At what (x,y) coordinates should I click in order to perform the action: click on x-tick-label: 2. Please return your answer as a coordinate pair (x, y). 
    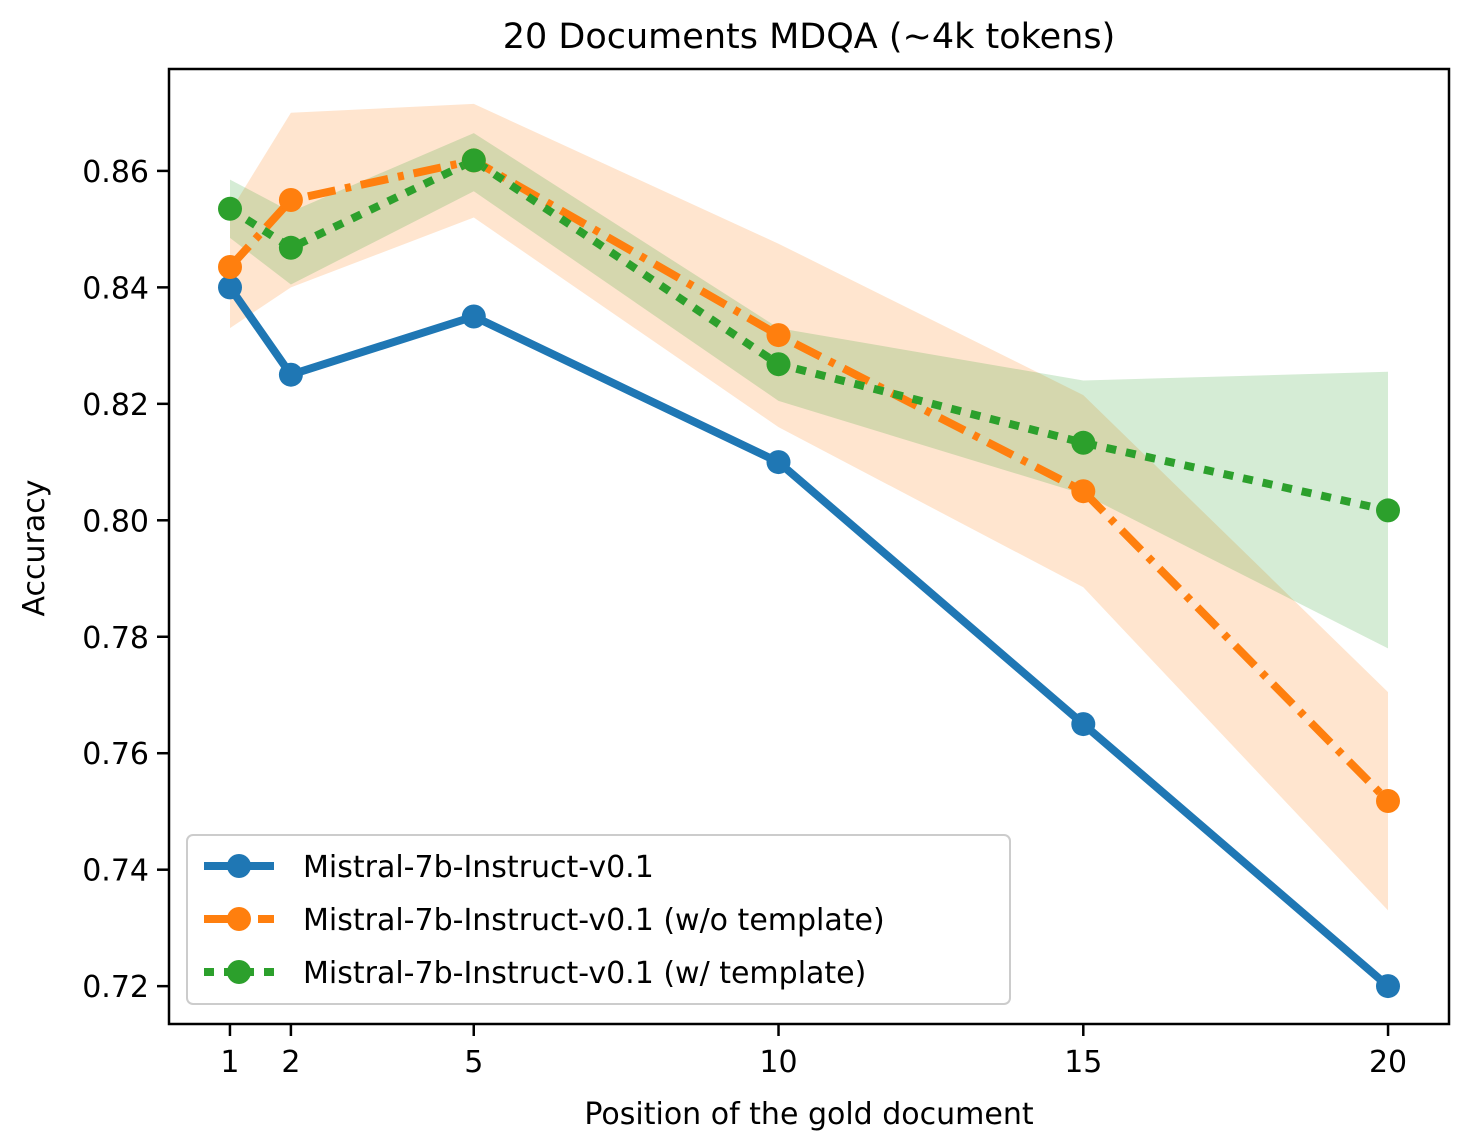
    Looking at the image, I should click on (290, 1062).